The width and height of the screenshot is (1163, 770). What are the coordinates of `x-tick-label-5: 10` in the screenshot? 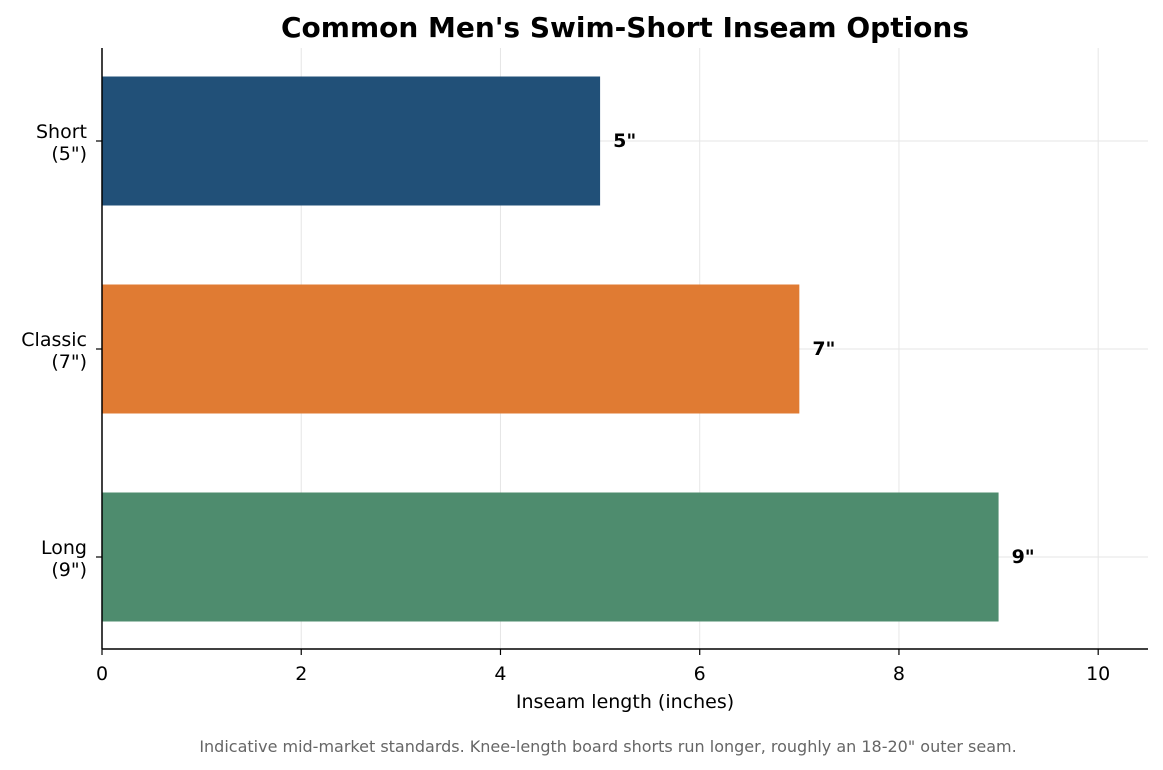 It's located at (1098, 674).